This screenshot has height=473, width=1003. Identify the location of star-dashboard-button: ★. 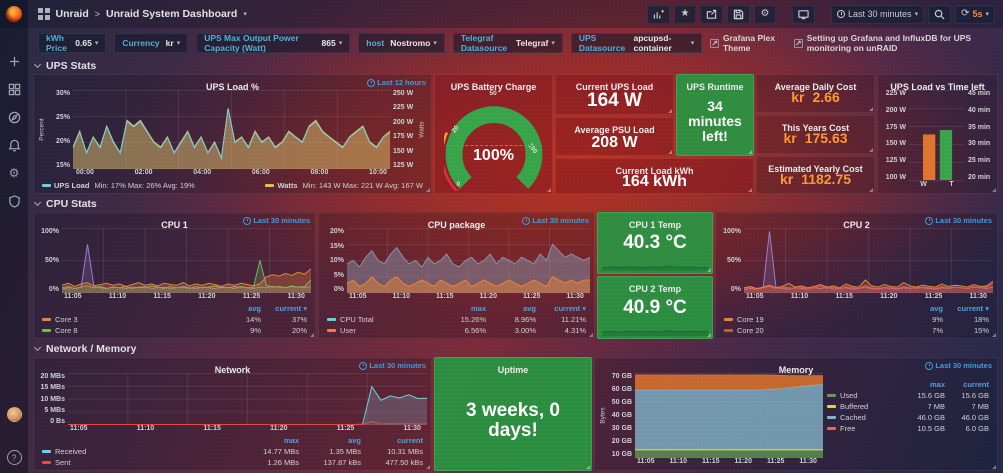
(685, 14).